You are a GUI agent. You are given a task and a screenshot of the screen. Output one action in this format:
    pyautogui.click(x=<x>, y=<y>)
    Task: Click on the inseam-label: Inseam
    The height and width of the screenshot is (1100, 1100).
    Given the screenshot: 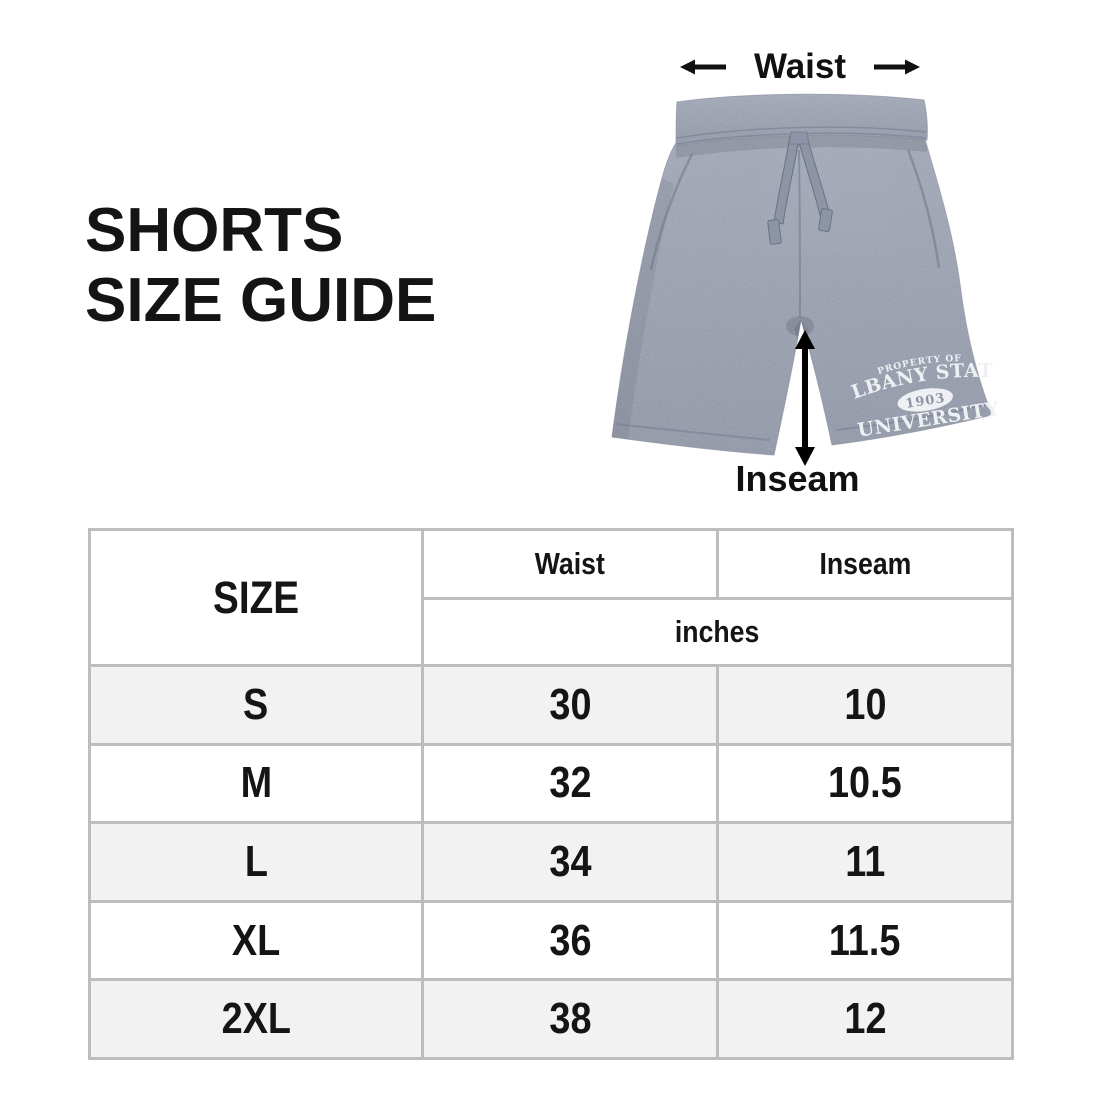 What is the action you would take?
    pyautogui.click(x=797, y=478)
    